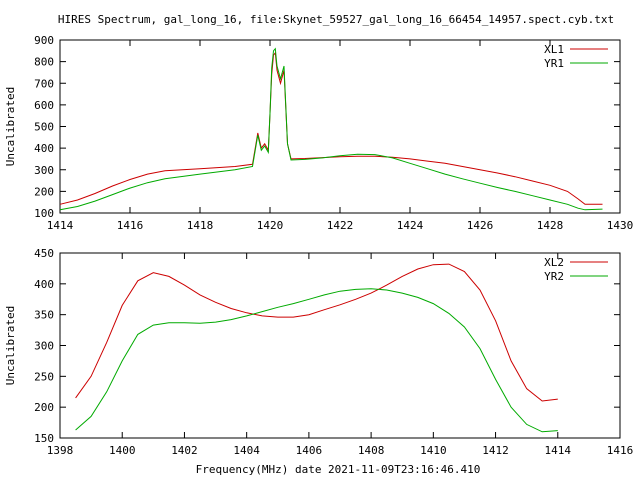 The image size is (640, 480). Describe the element at coordinates (554, 262) in the screenshot. I see `legend-label-xl2: XL2` at that location.